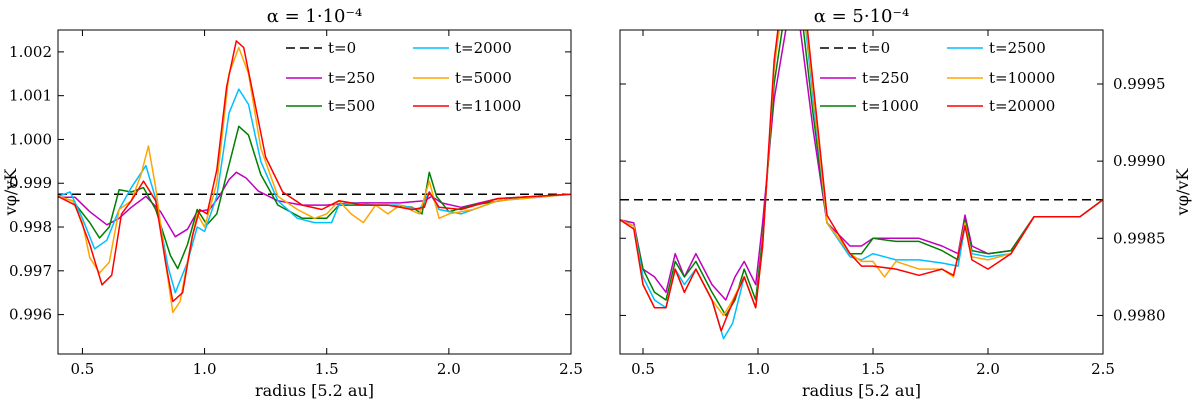  I want to click on y-tick-label: 0.9995, so click(1139, 84).